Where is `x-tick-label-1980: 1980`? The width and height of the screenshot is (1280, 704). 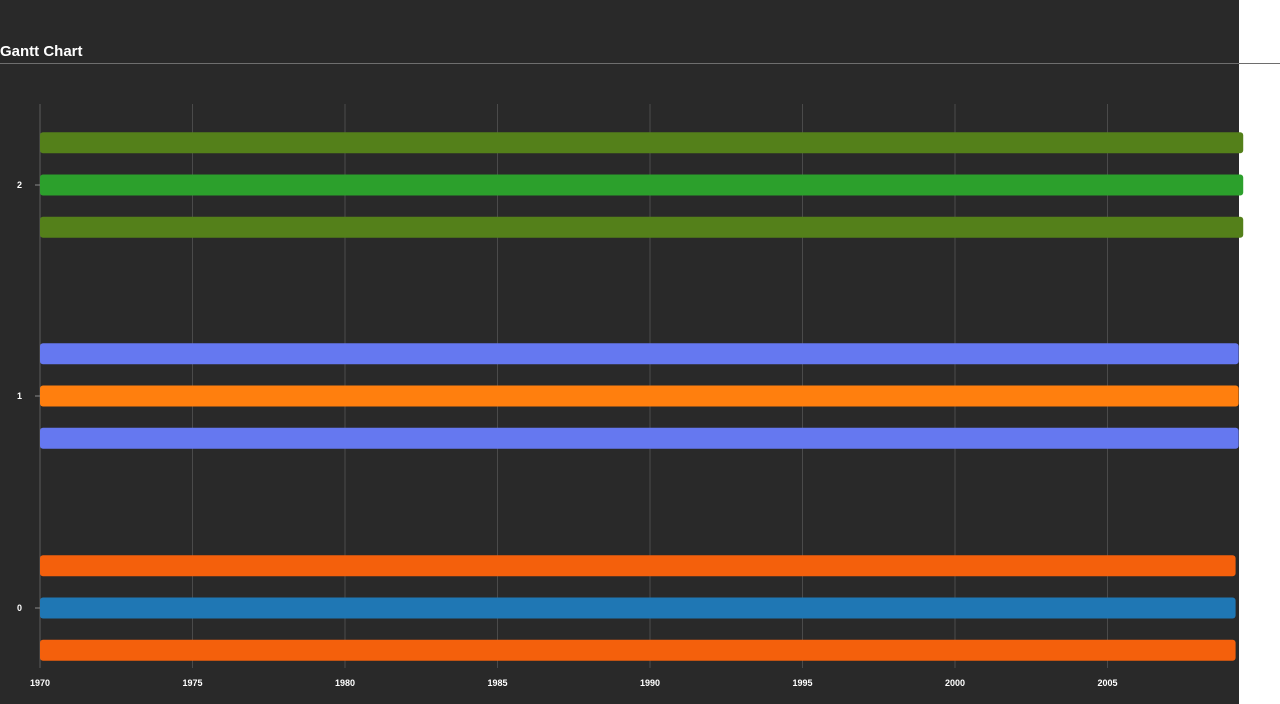
x-tick-label-1980: 1980 is located at coordinates (345, 683).